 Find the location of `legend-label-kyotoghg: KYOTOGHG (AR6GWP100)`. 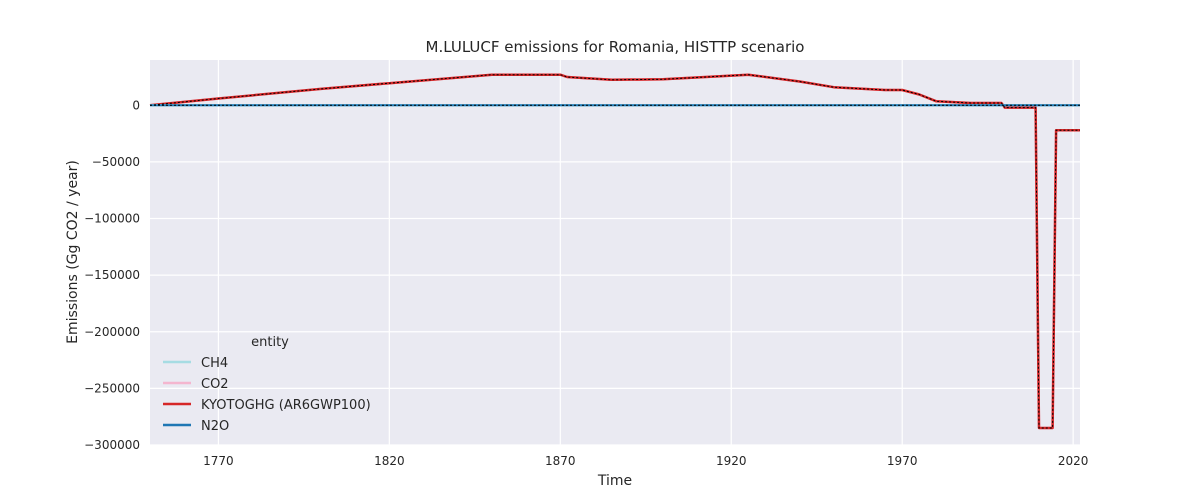

legend-label-kyotoghg: KYOTOGHG (AR6GWP100) is located at coordinates (286, 405).